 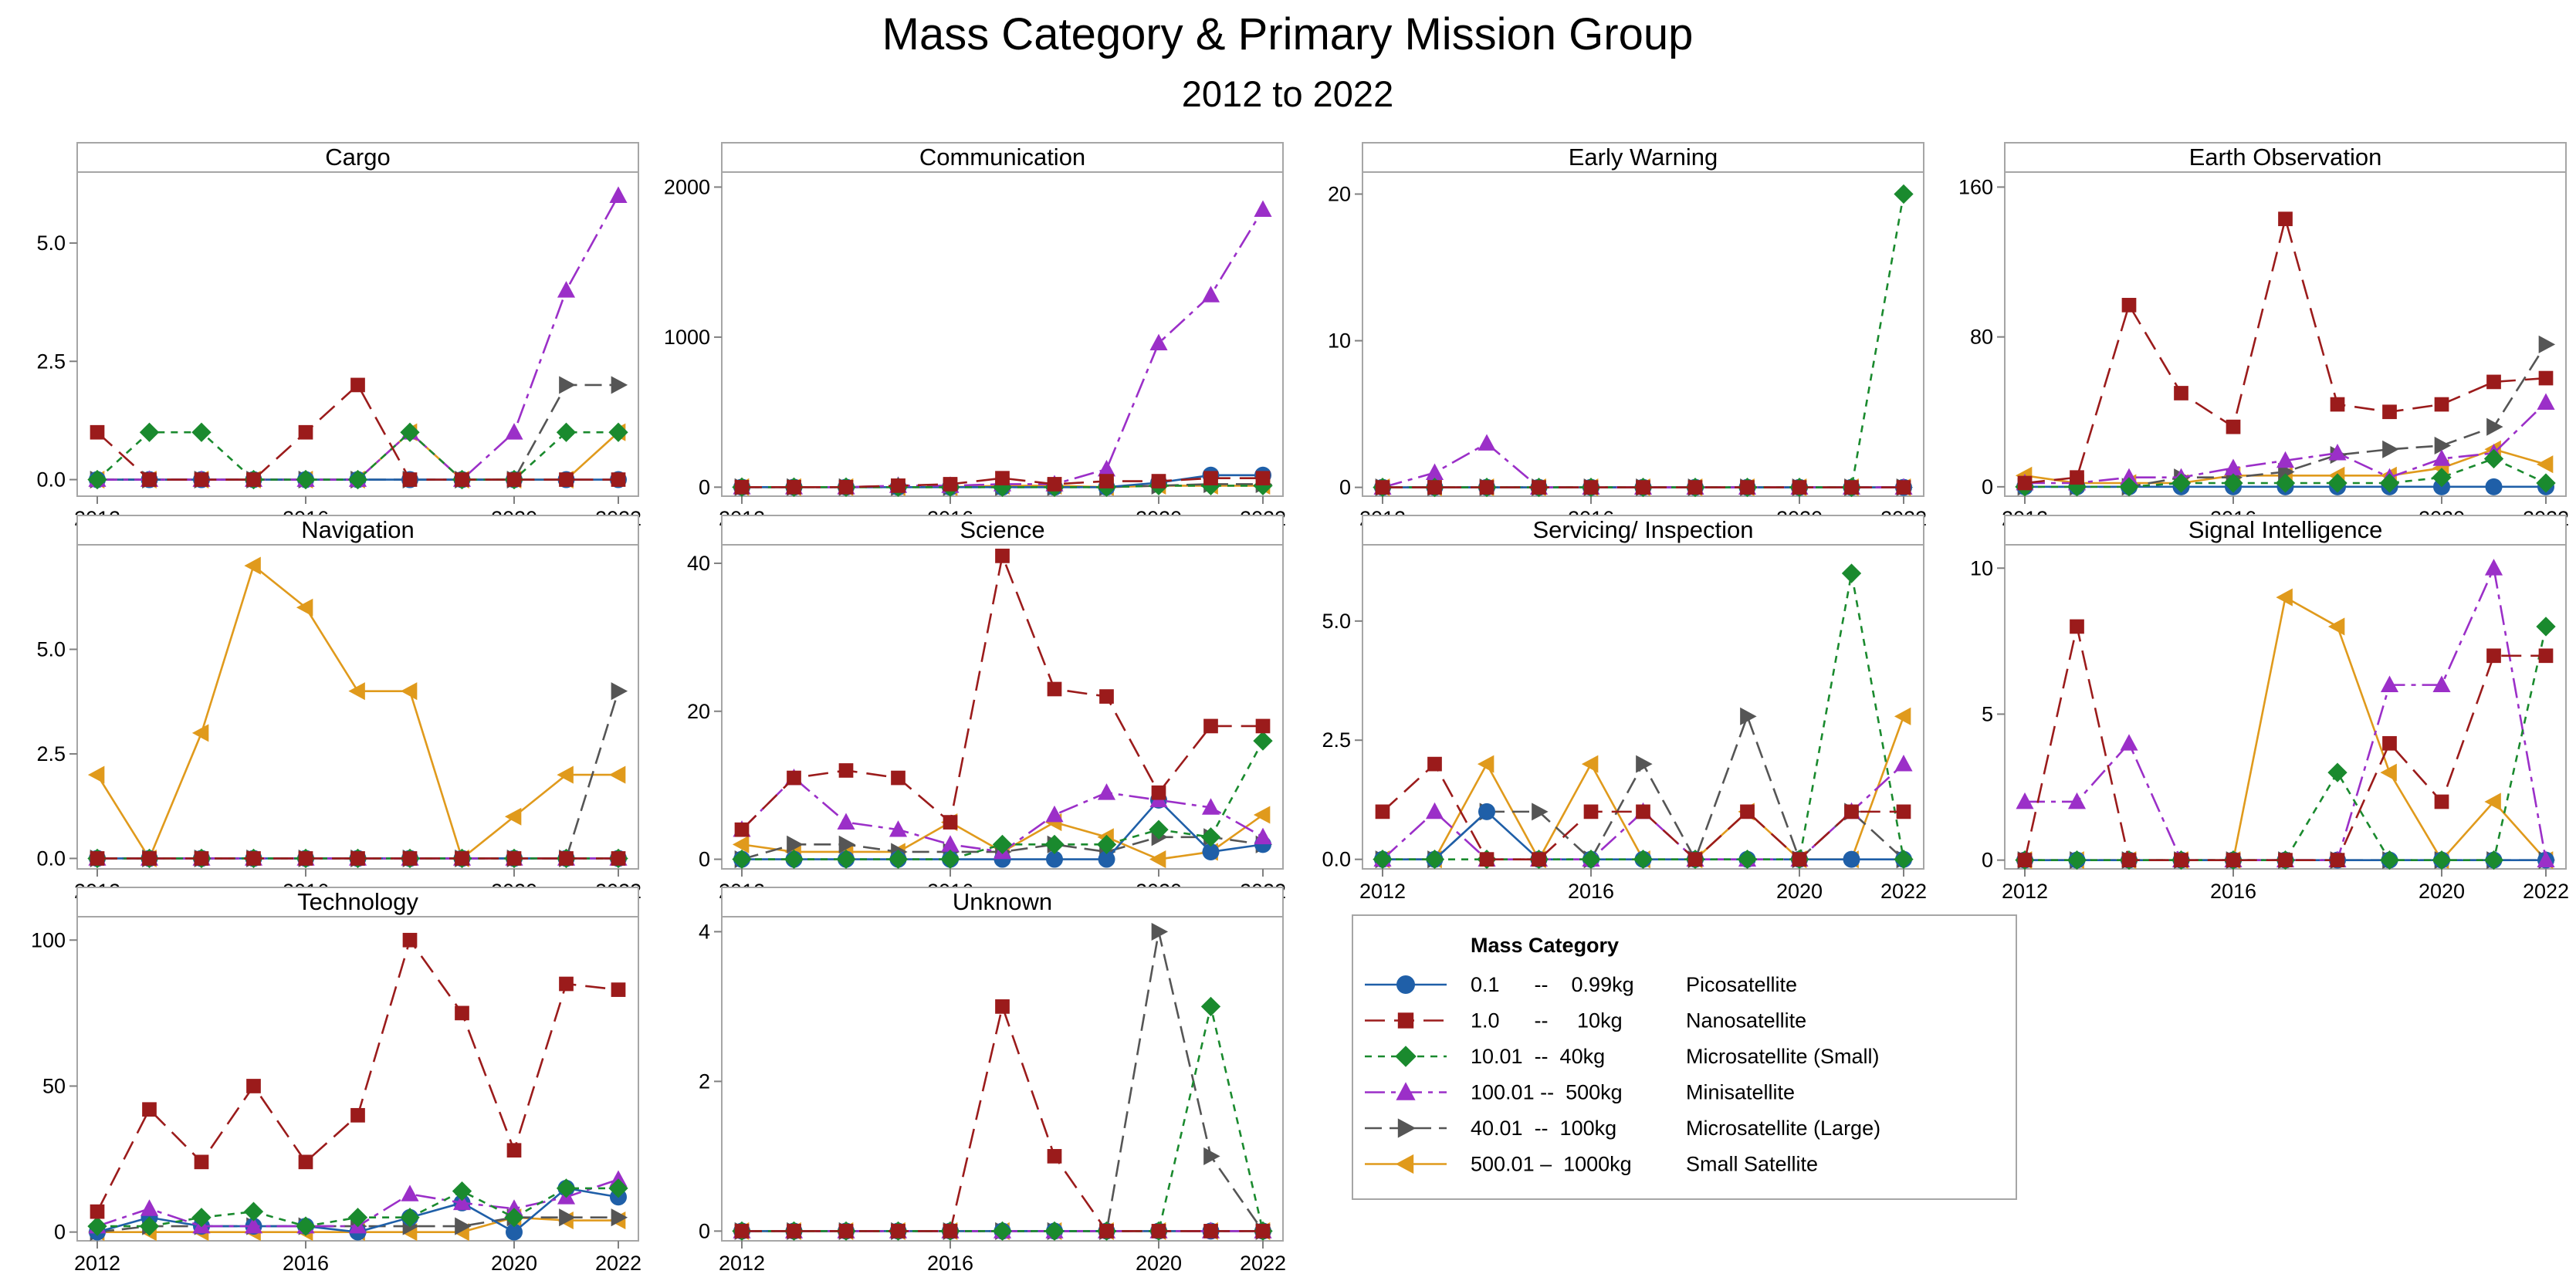 I want to click on panel-earth-observation: Earth Observation0801602012201620202022, so click(x=2264, y=336).